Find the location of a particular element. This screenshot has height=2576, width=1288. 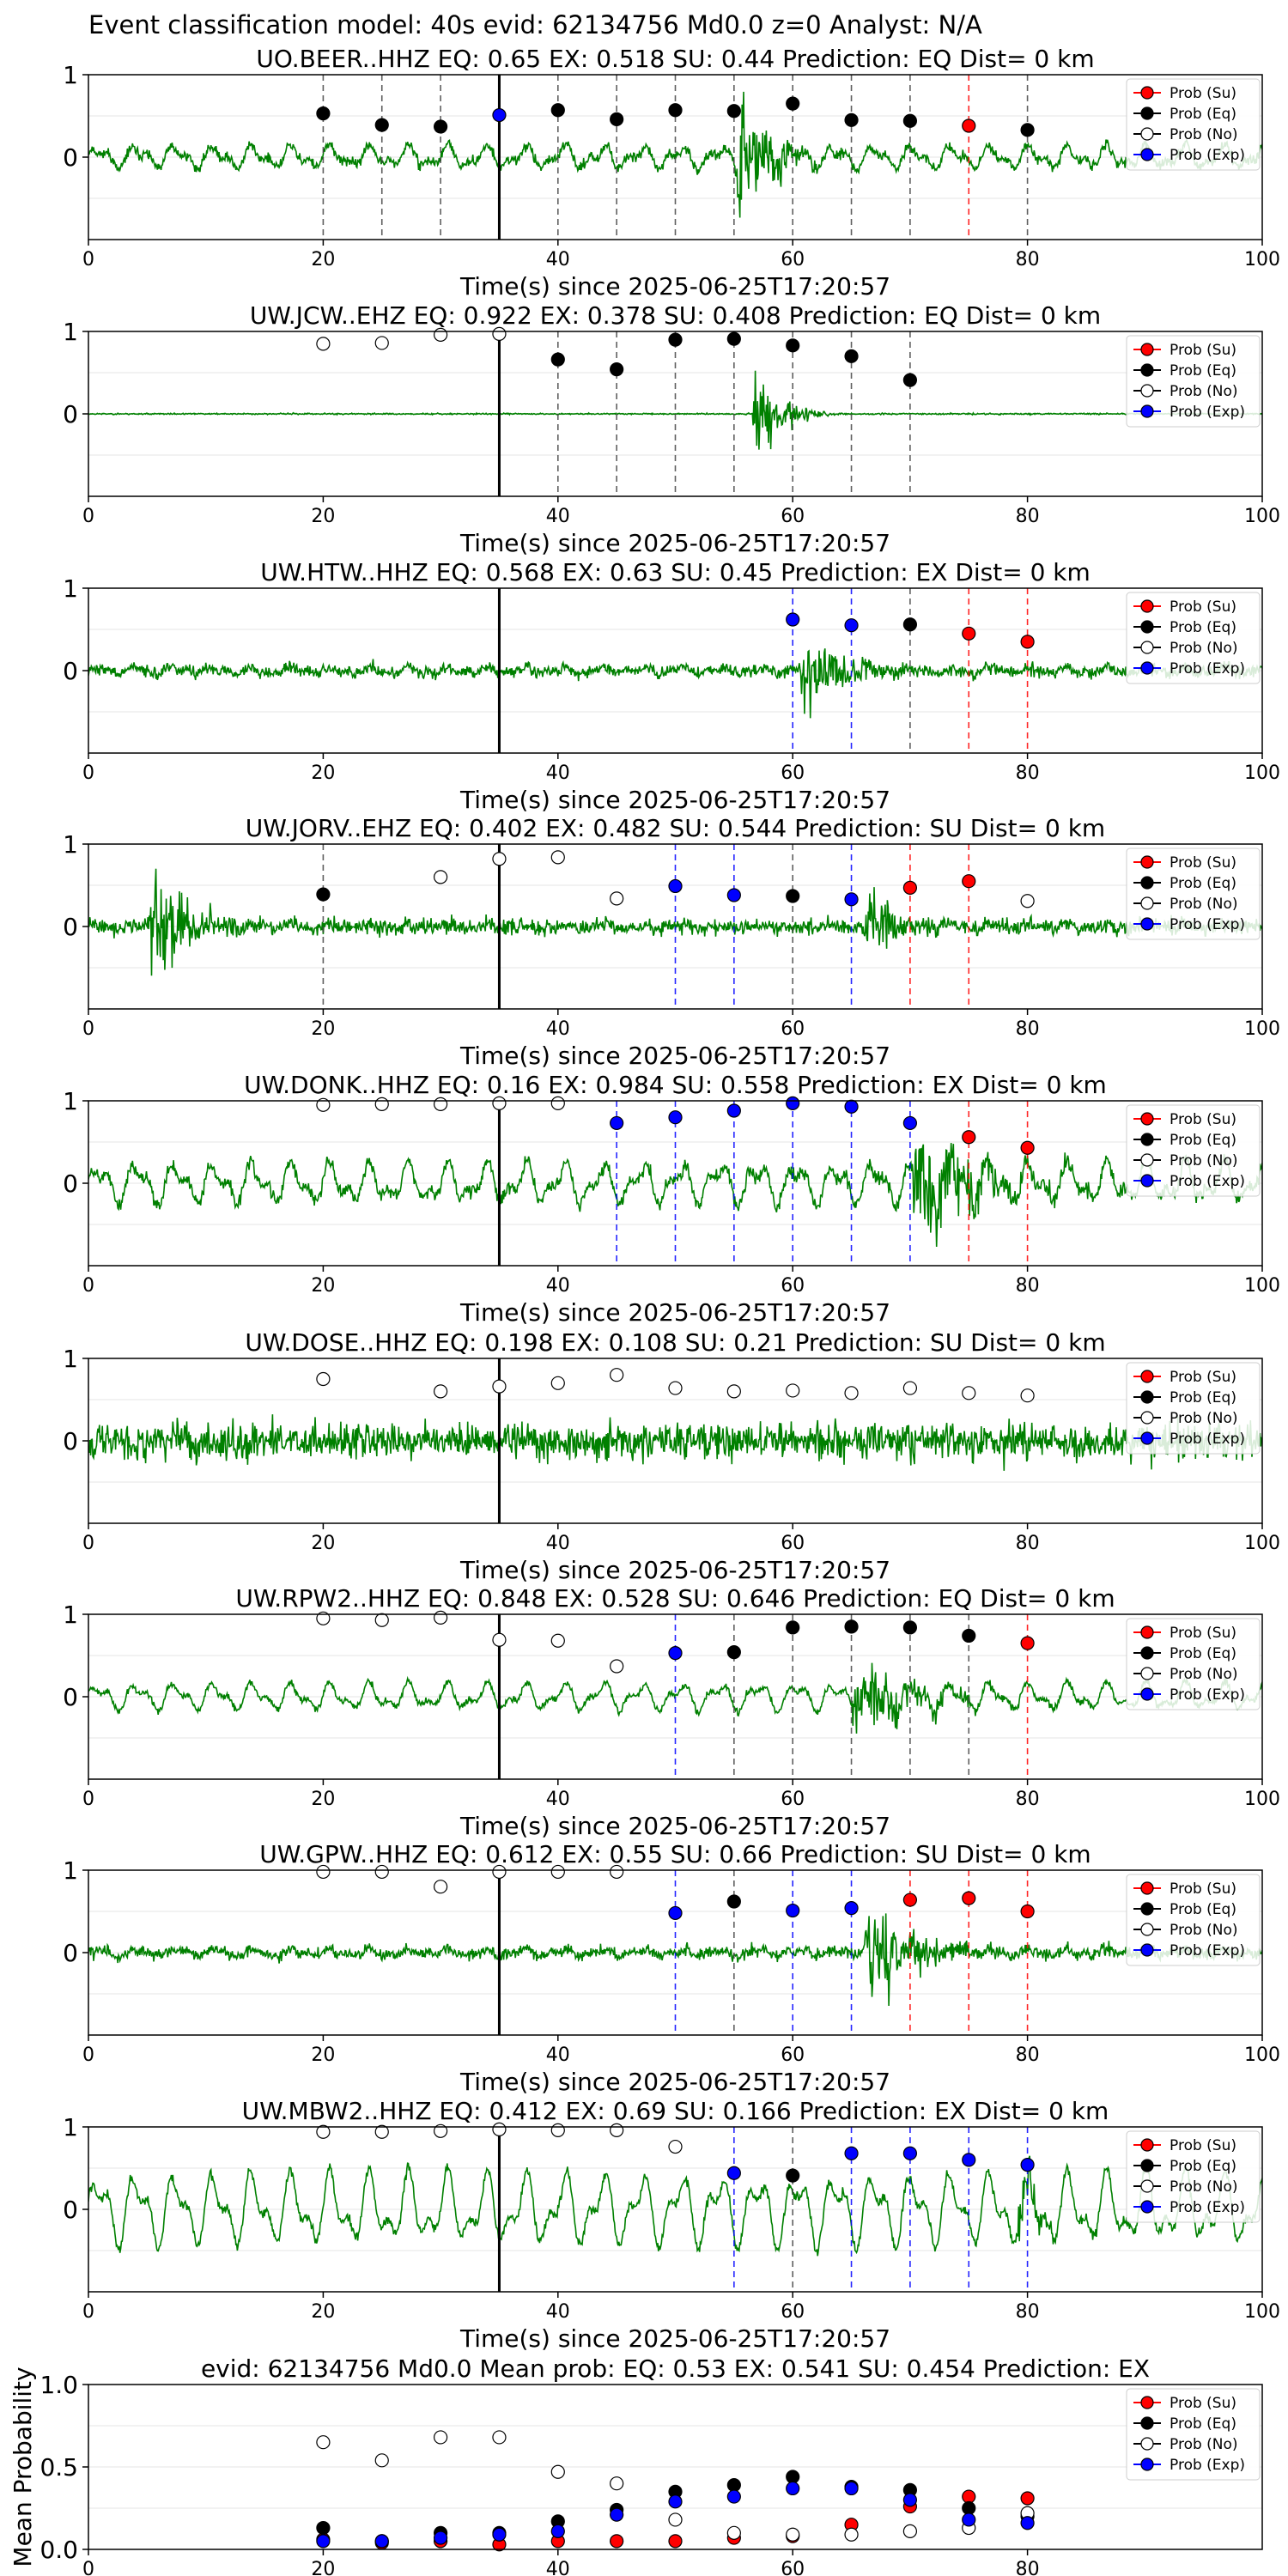

waveform-trace is located at coordinates (675, 2206).